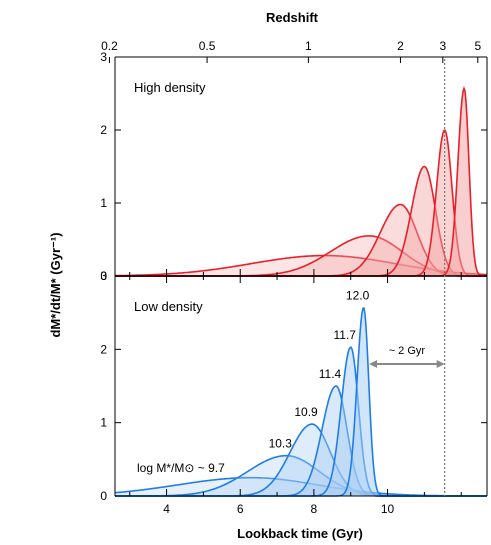  What do you see at coordinates (388, 509) in the screenshot?
I see `x-tick-label: 10` at bounding box center [388, 509].